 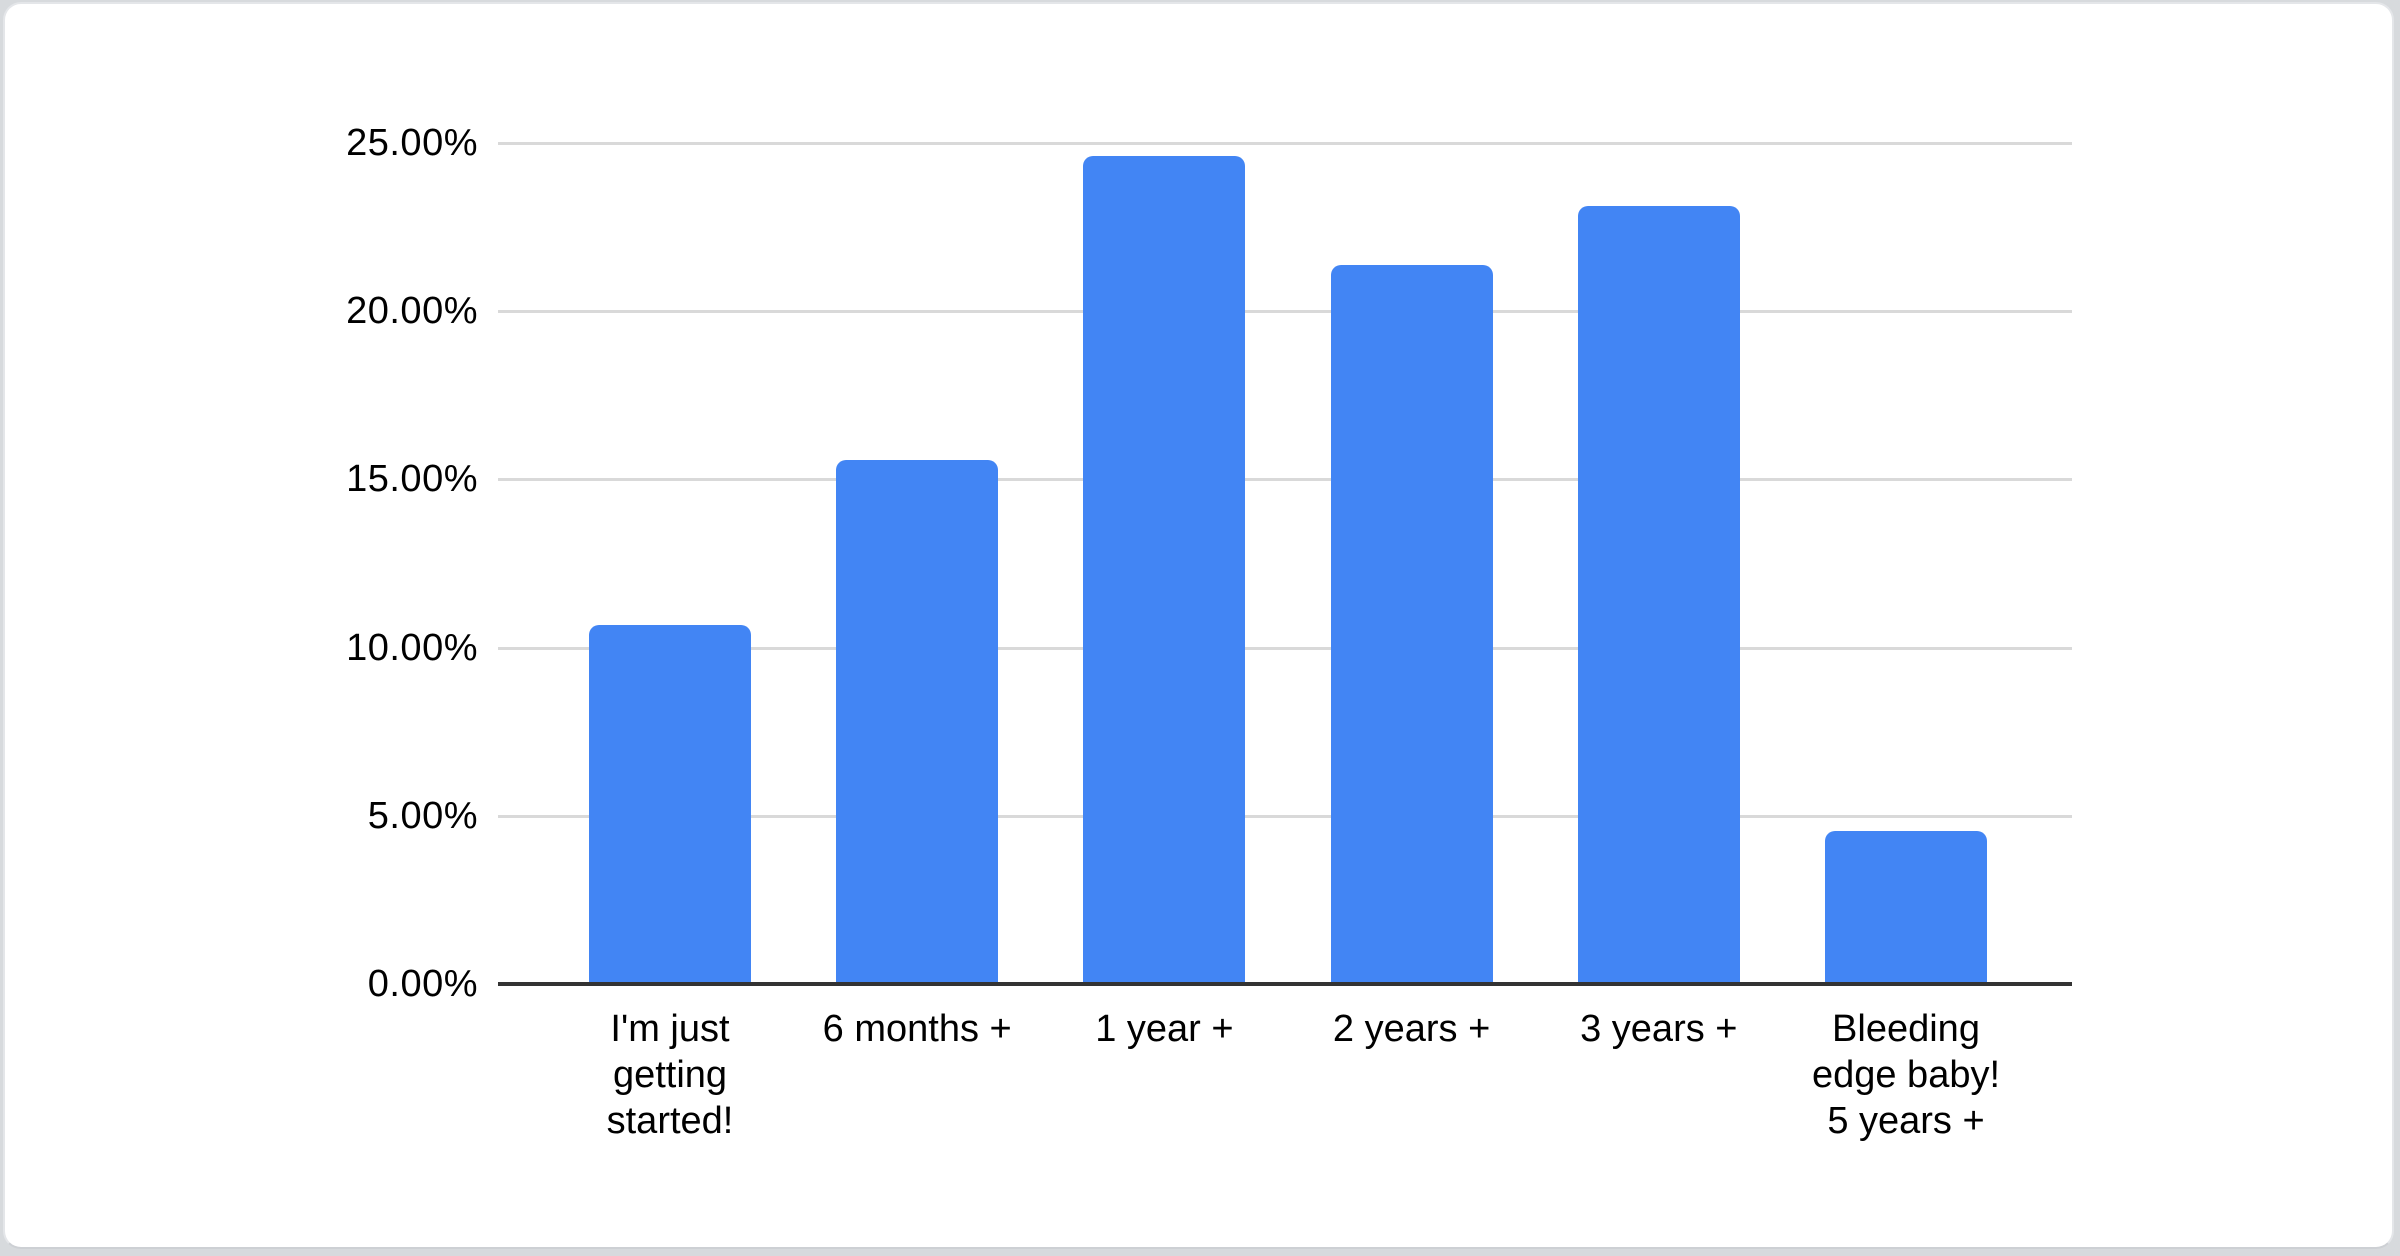 What do you see at coordinates (412, 647) in the screenshot?
I see `y-axis-tick-label: 10.00%` at bounding box center [412, 647].